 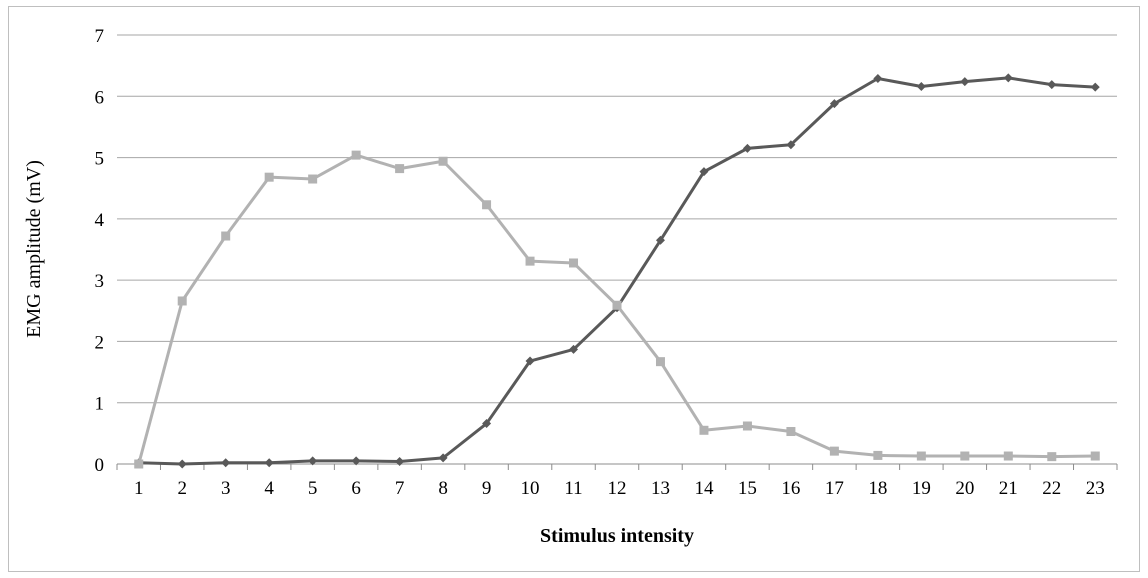 I want to click on x-tick-label: 1, so click(x=139, y=488).